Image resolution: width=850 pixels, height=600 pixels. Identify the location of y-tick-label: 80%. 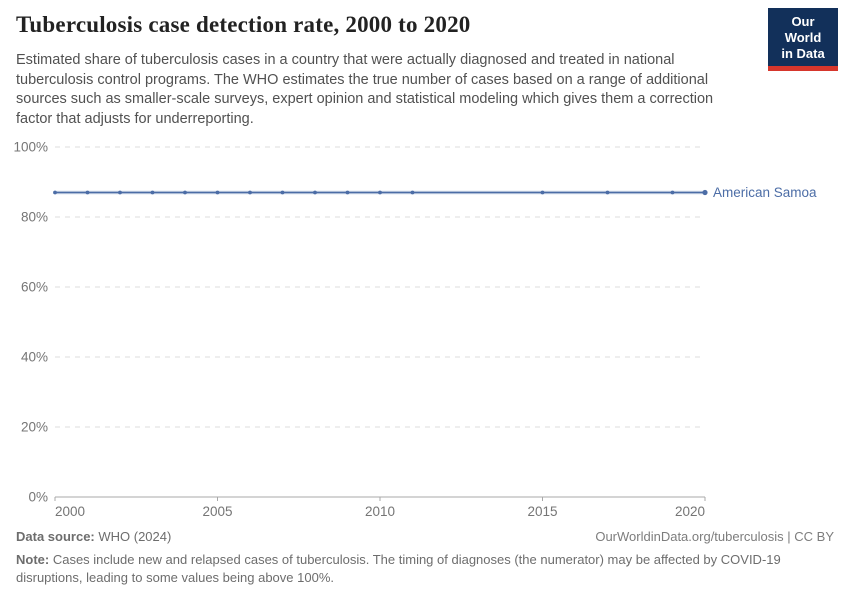
(34, 217).